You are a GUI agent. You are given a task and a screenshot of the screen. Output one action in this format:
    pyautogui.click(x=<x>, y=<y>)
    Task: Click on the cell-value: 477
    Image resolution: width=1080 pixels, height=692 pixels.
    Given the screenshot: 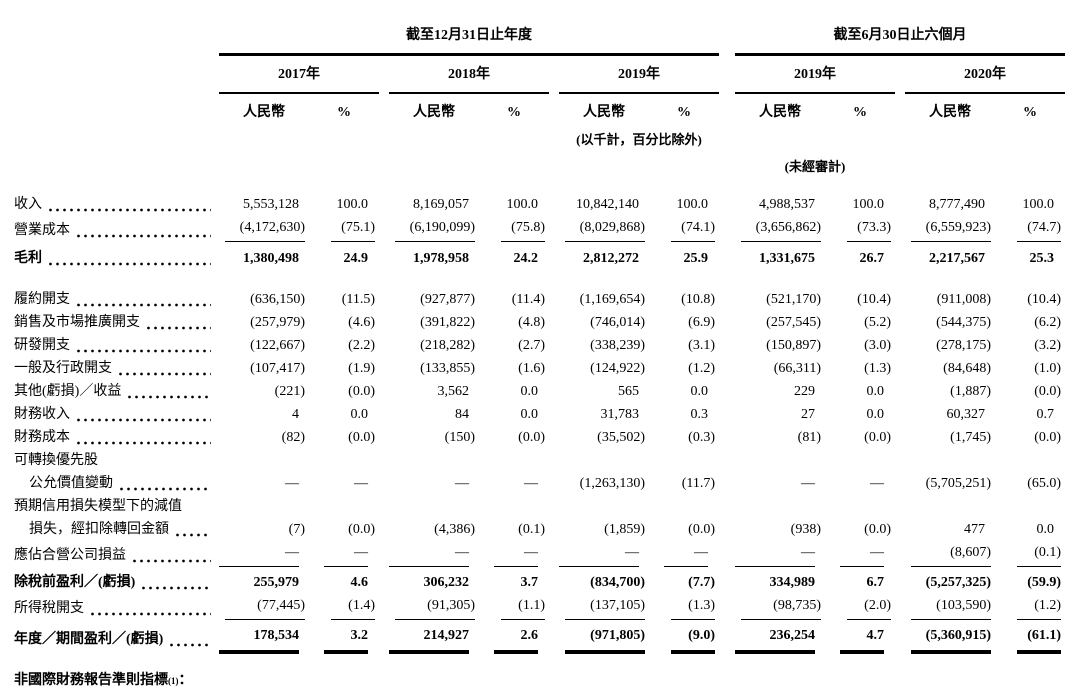 What is the action you would take?
    pyautogui.click(x=974, y=529)
    